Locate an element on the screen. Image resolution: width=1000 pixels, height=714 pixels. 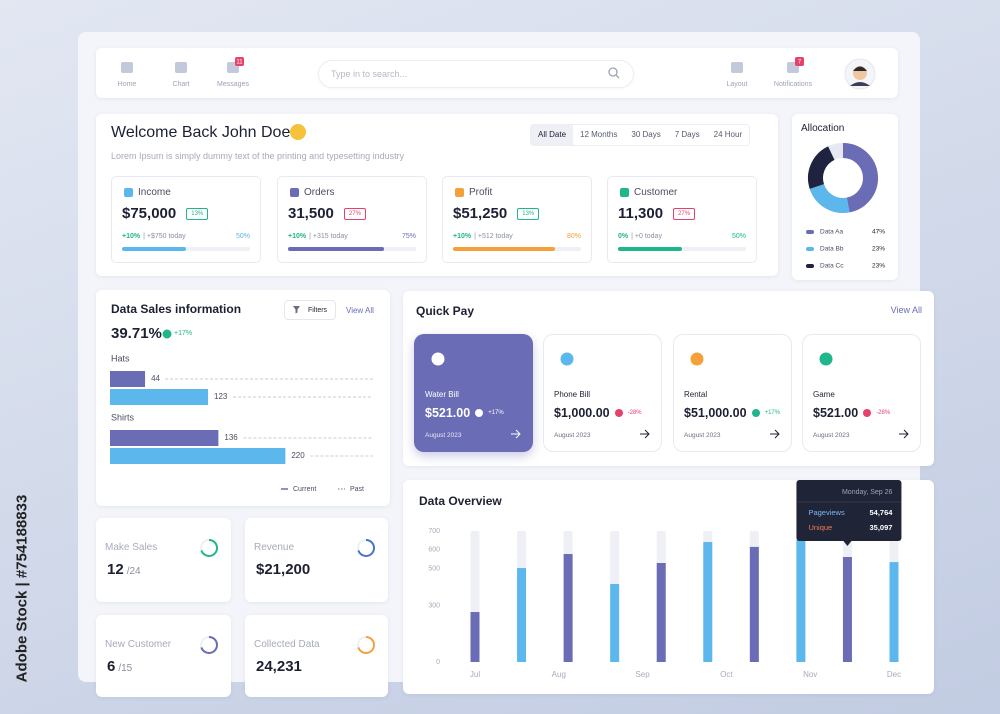
overview-title: Data Overview is located at coordinates (460, 501).